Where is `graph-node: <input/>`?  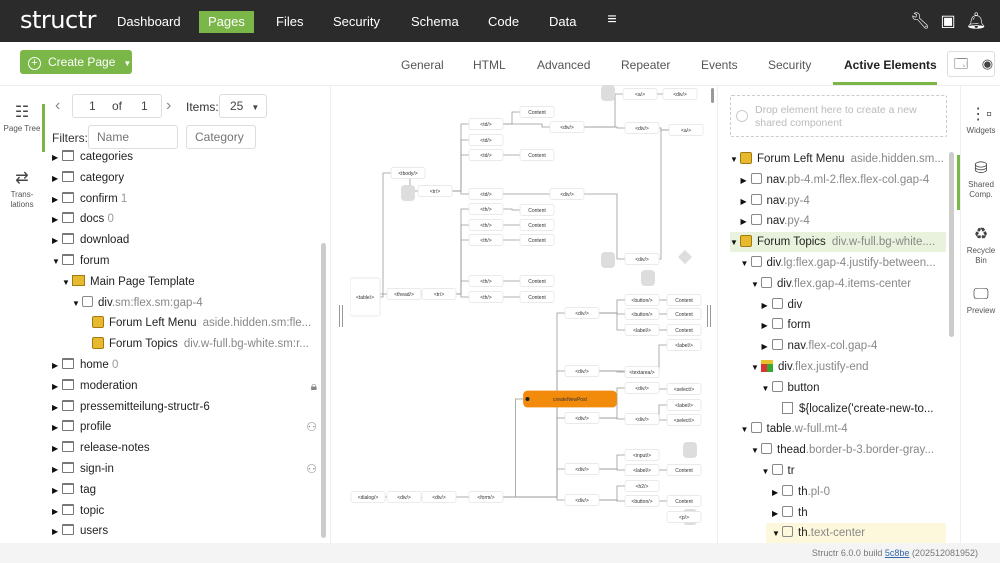
graph-node: <input/> is located at coordinates (642, 455).